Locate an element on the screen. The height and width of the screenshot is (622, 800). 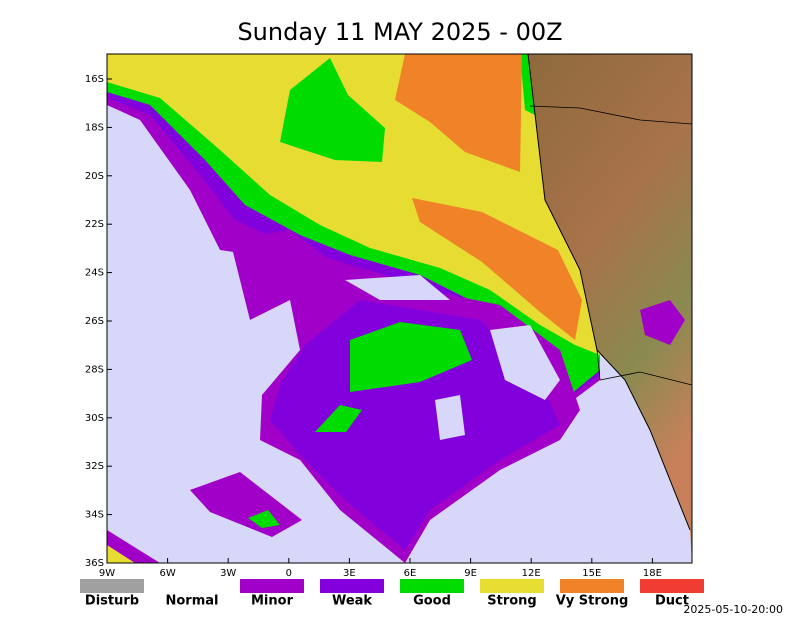
legend-label: Minor is located at coordinates (272, 601).